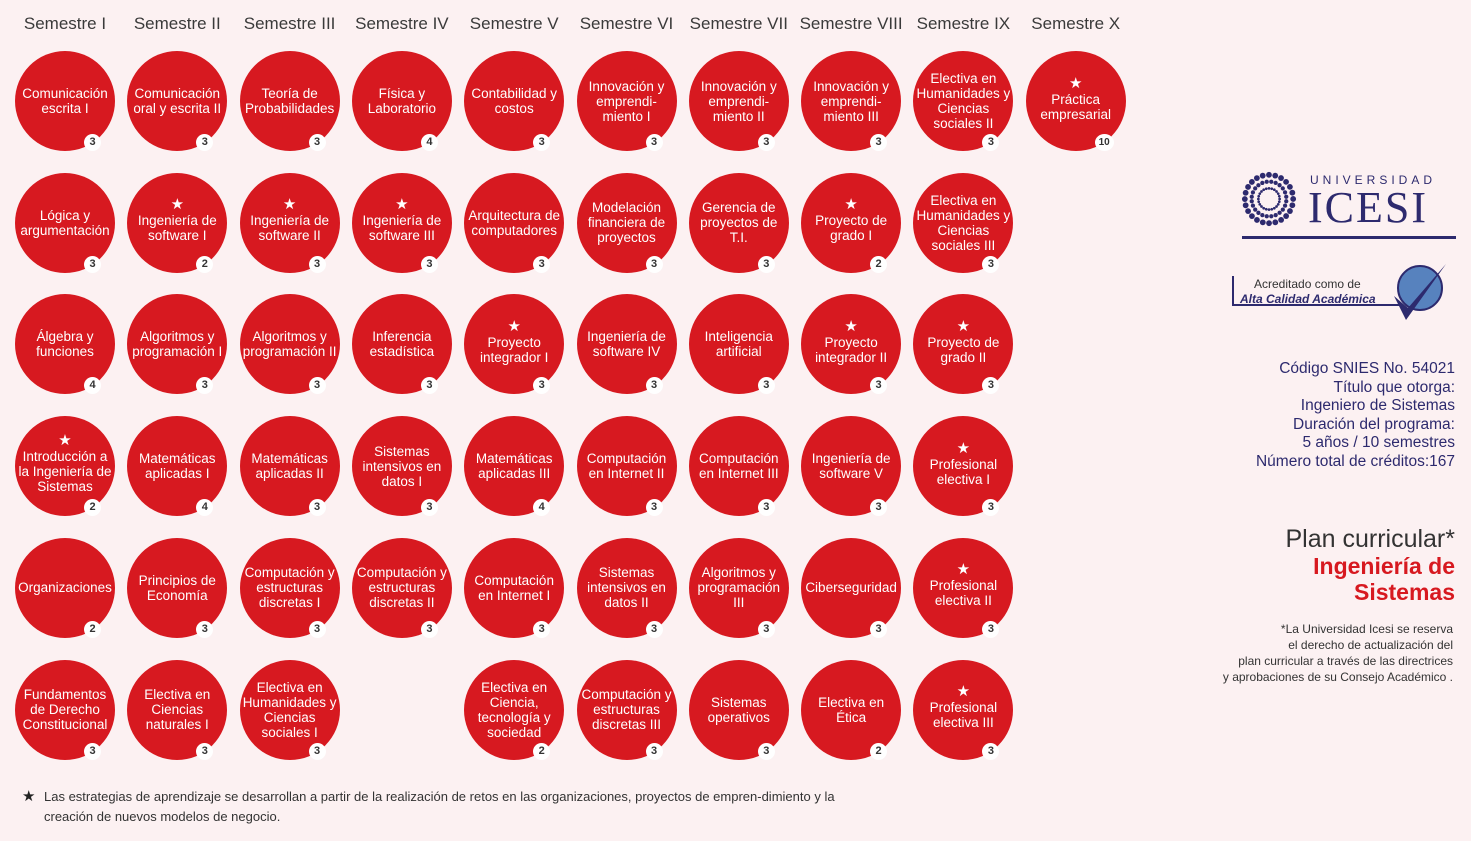 The width and height of the screenshot is (1471, 841). I want to click on course-circle: Computación y estructuras discretas II 3, so click(401, 587).